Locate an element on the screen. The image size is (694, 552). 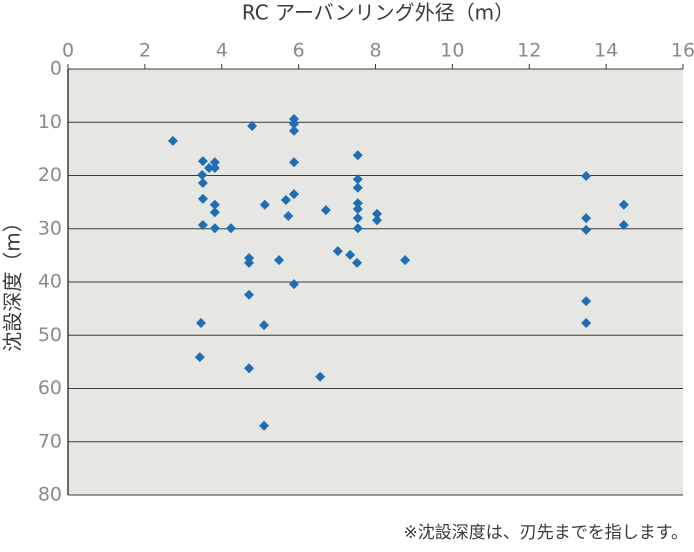
y-tick-label: 60 is located at coordinates (50, 388).